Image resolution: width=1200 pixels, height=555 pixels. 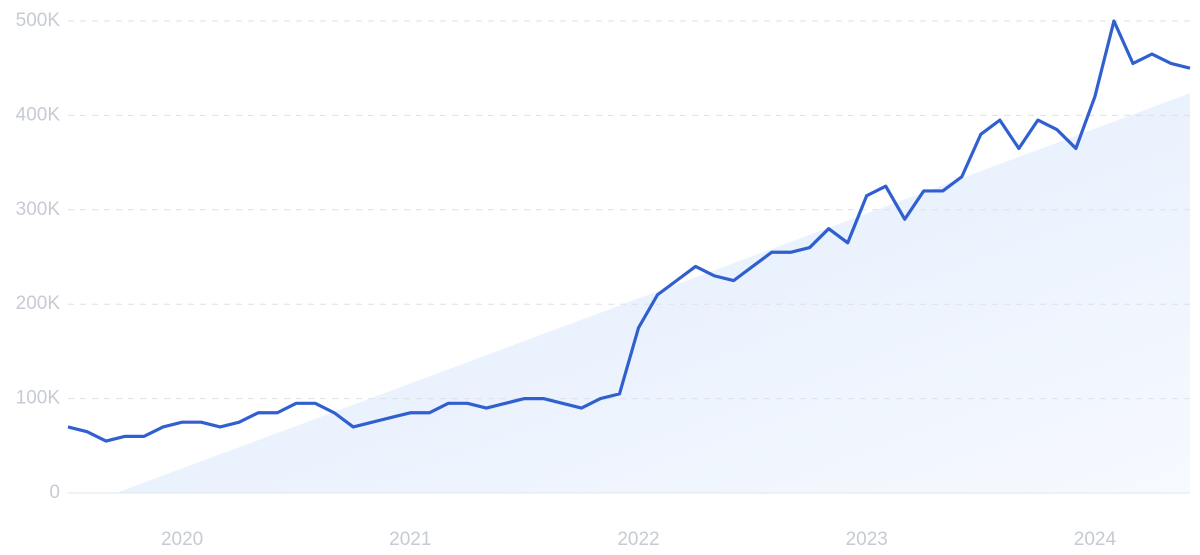 I want to click on x-tick-label: 2021, so click(x=410, y=539).